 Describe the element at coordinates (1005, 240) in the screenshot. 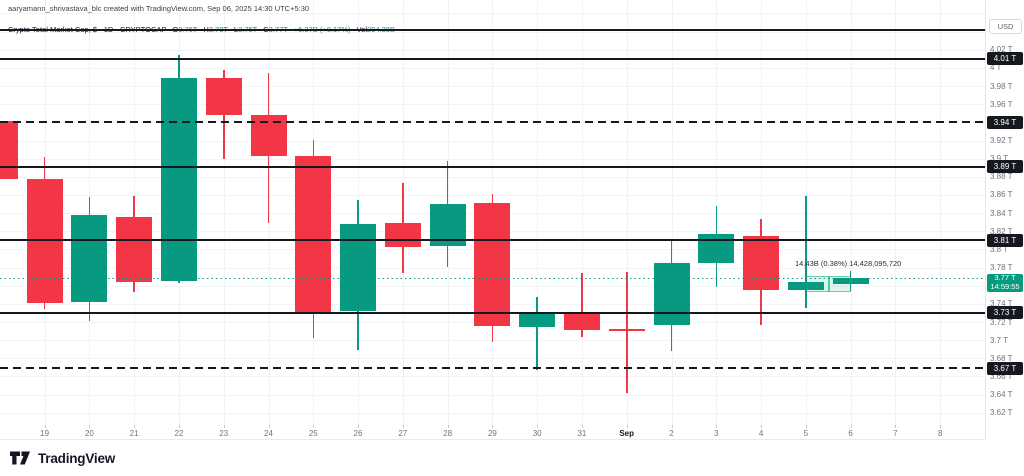

I see `price-level-badge: 3.81 T` at that location.